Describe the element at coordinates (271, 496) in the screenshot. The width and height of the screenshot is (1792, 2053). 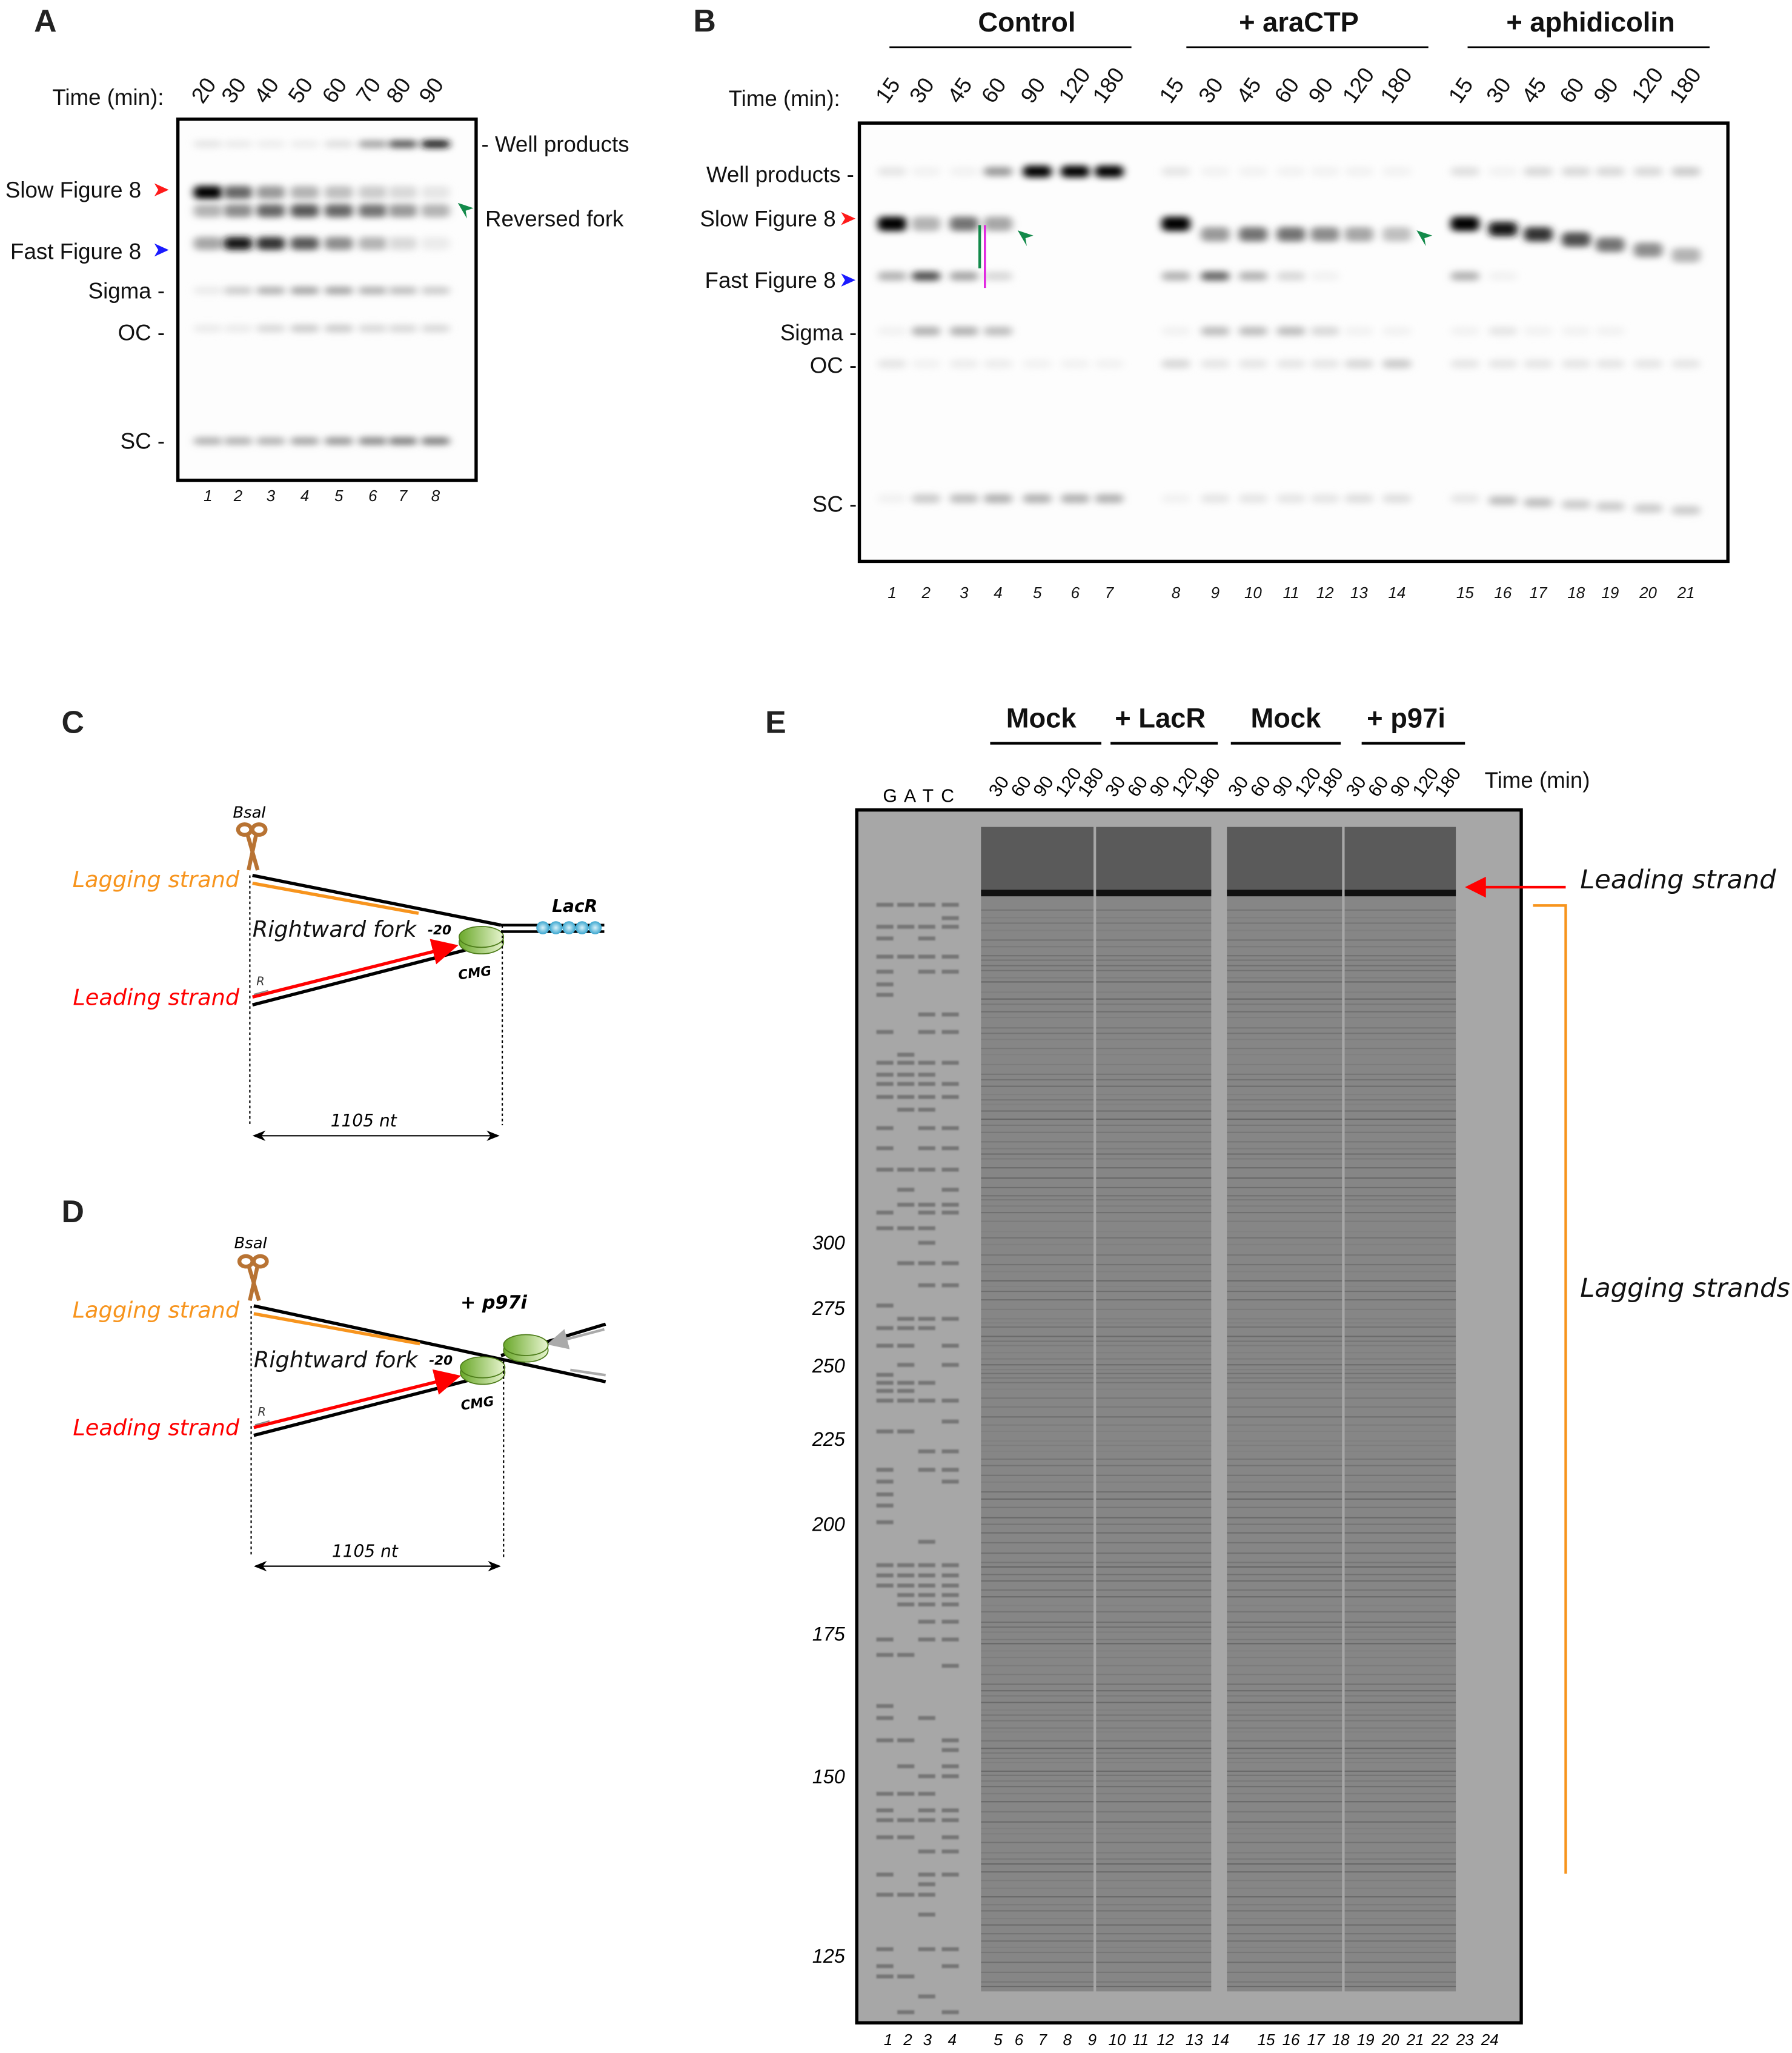
I see `lane-number: 3` at that location.